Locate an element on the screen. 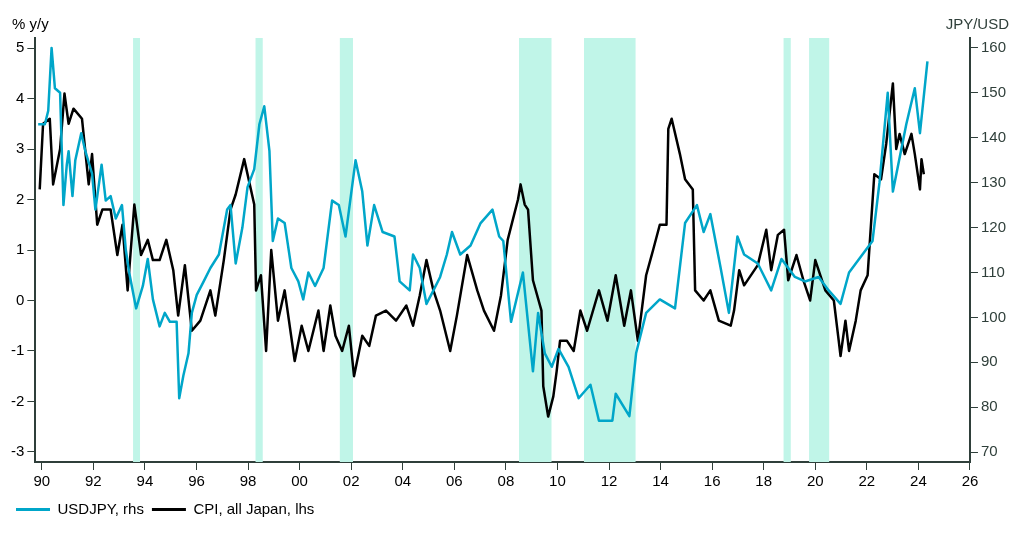  x-tick-label: 04 is located at coordinates (403, 481).